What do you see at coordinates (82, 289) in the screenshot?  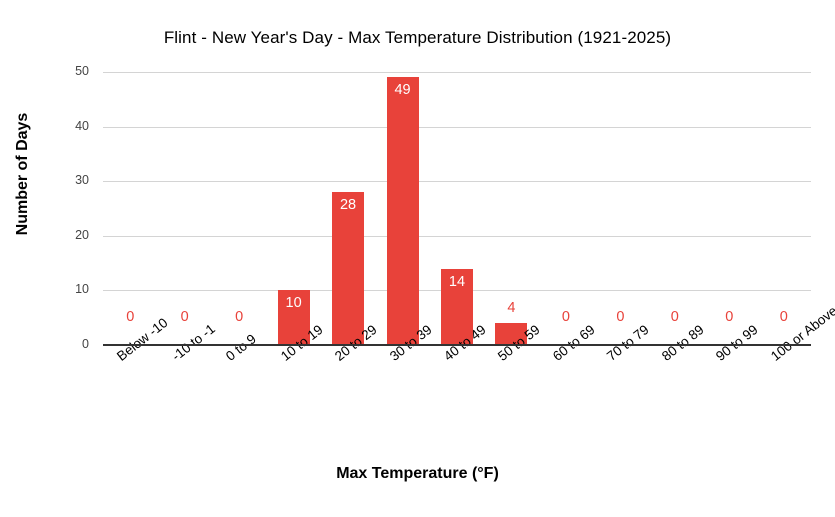 I see `y-tick-label: 10` at bounding box center [82, 289].